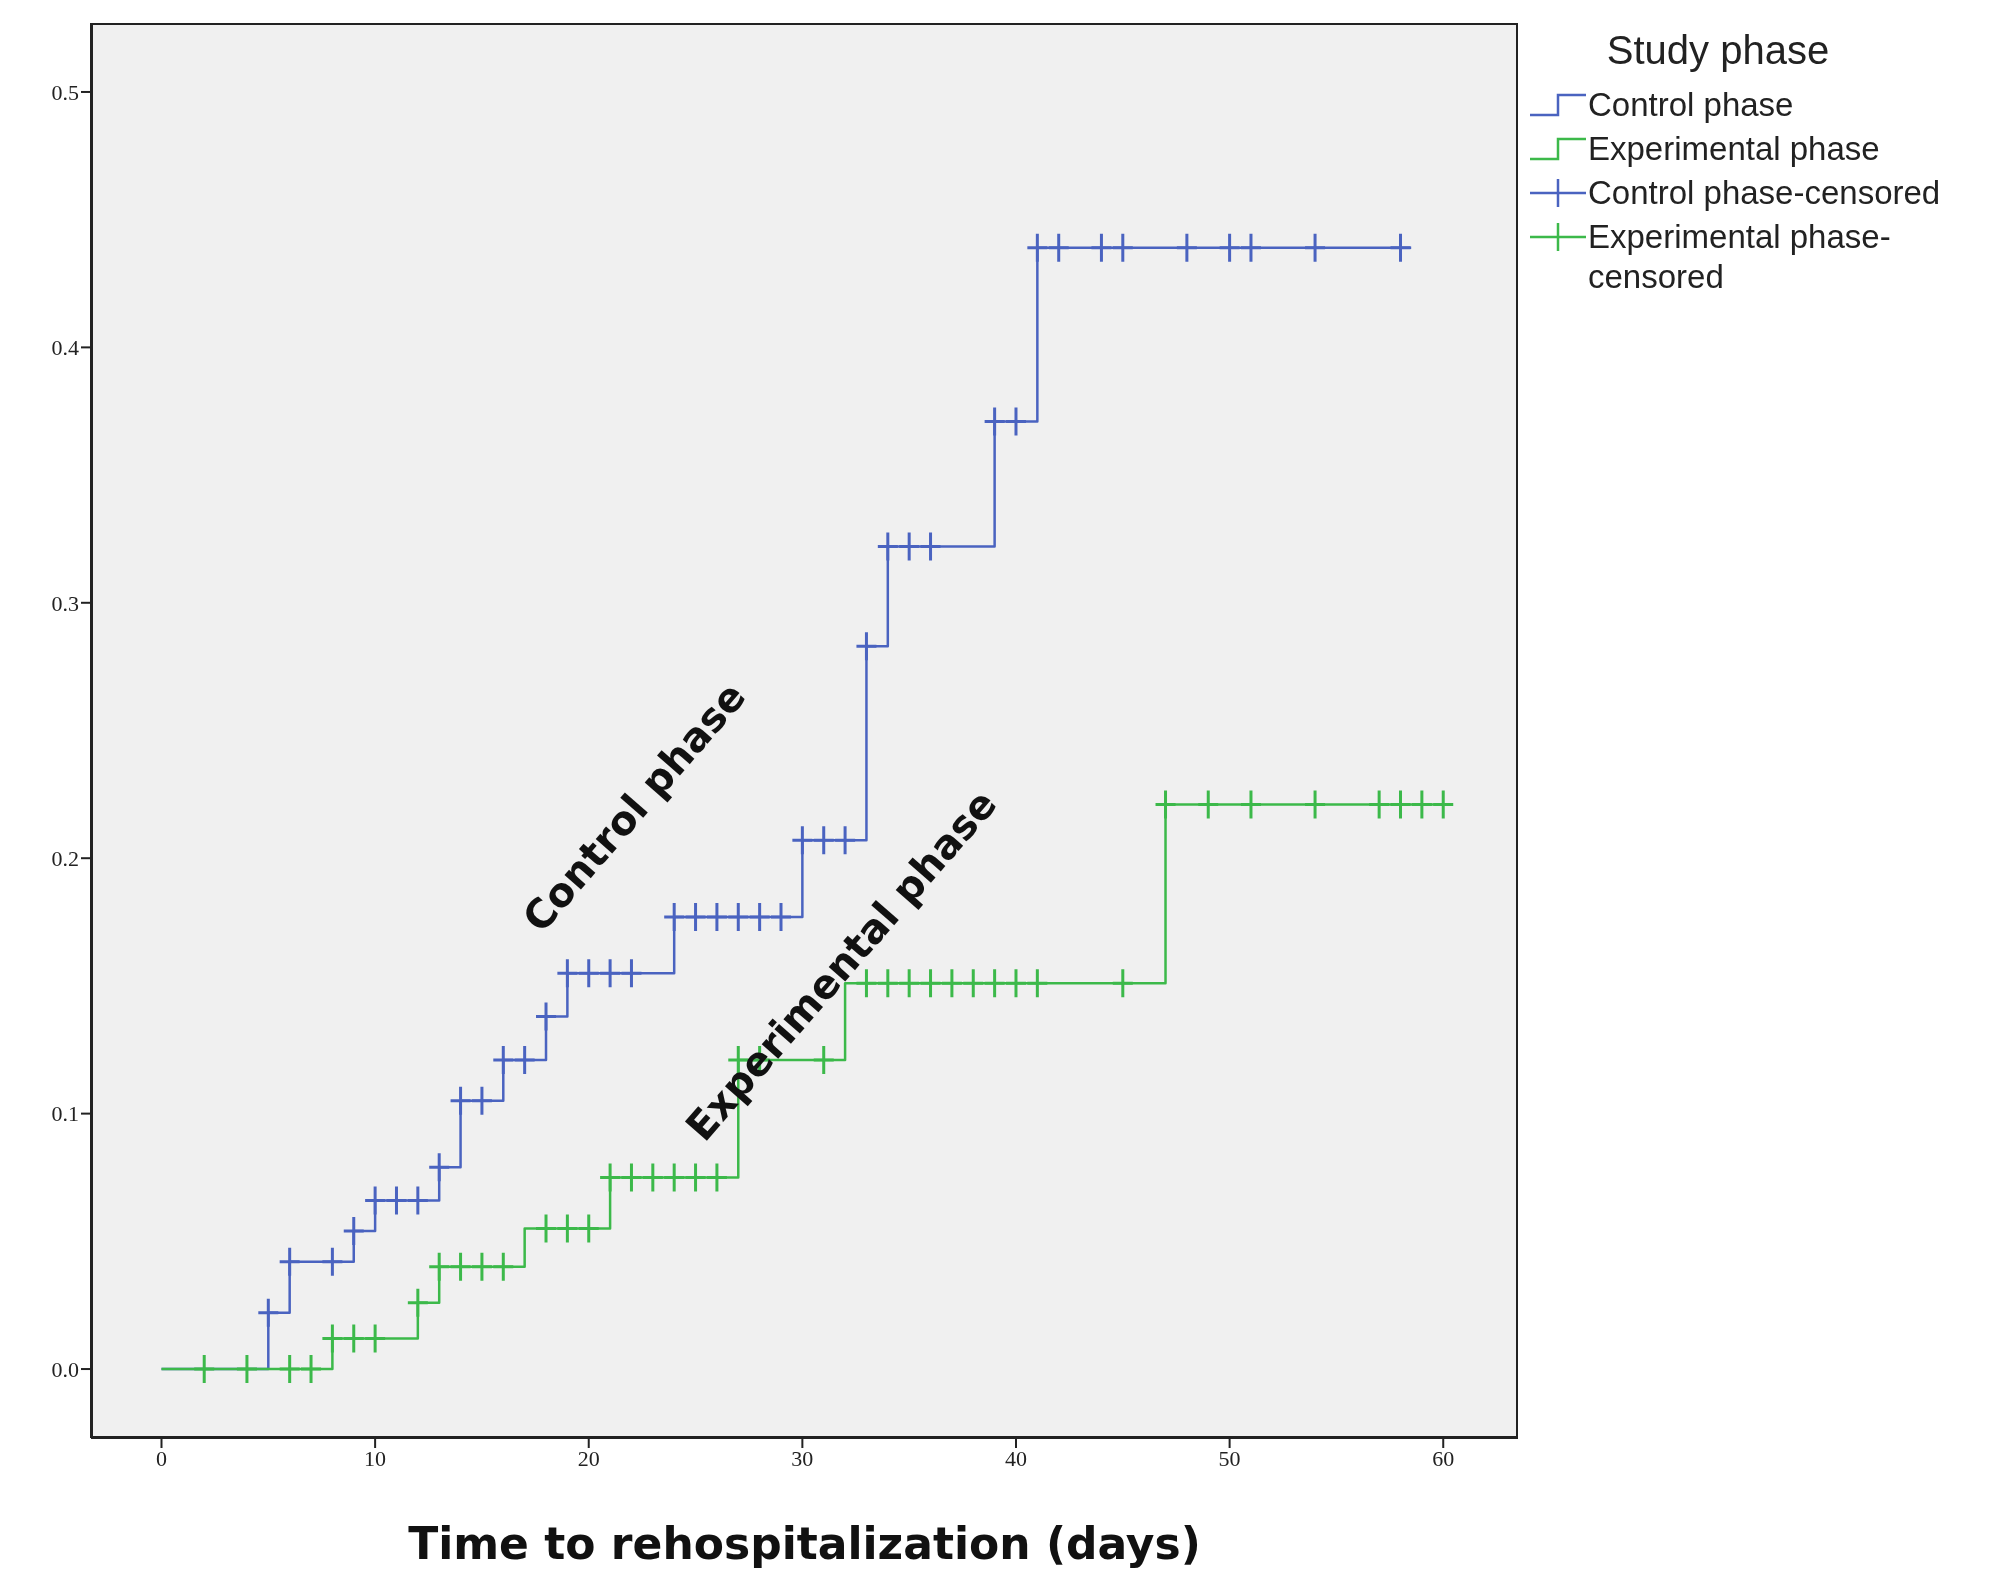 The image size is (2005, 1590). What do you see at coordinates (65, 92) in the screenshot?
I see `y-tick-label: 0.5` at bounding box center [65, 92].